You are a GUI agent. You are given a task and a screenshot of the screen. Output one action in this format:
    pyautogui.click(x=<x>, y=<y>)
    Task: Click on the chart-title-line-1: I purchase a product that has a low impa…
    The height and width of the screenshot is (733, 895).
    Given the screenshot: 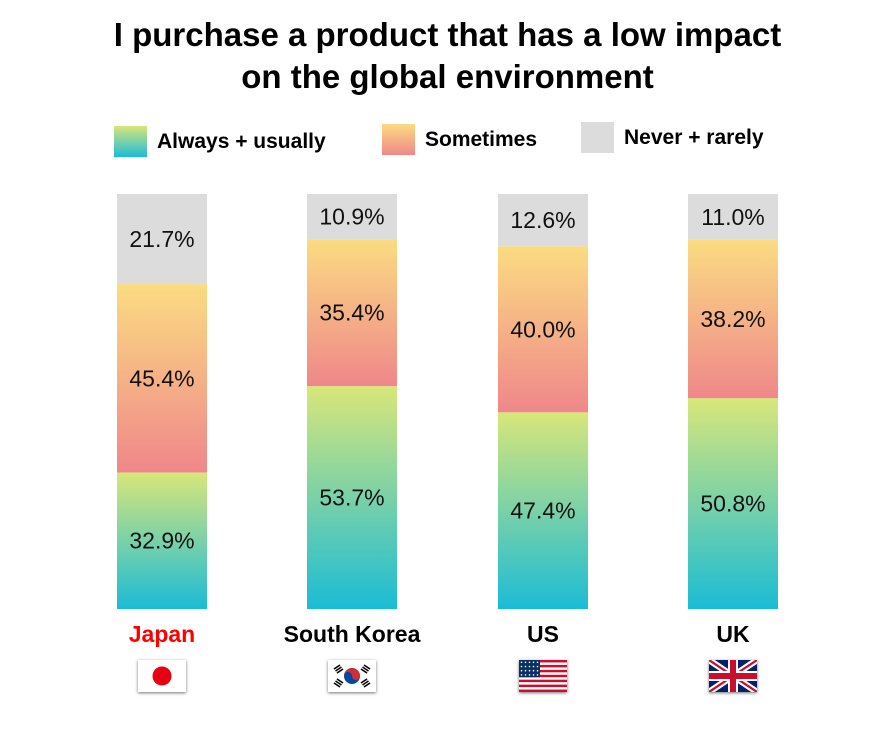 What is the action you would take?
    pyautogui.click(x=447, y=34)
    